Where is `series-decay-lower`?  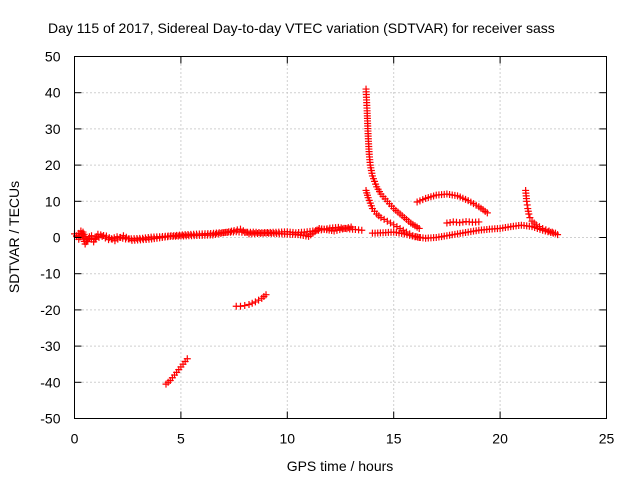 series-decay-lower is located at coordinates (392, 213).